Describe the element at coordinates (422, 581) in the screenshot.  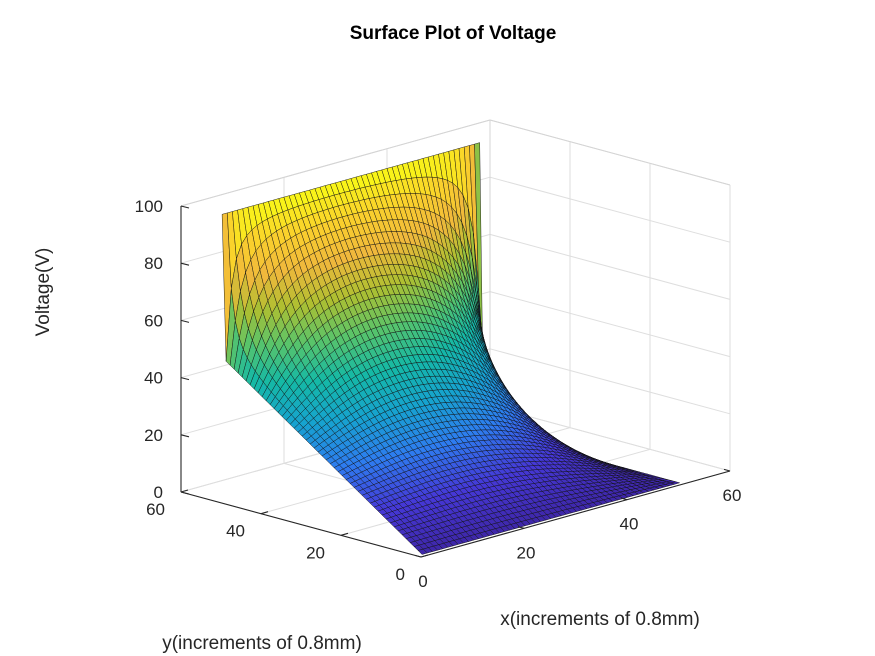
I see `x-tick-label: 0` at that location.